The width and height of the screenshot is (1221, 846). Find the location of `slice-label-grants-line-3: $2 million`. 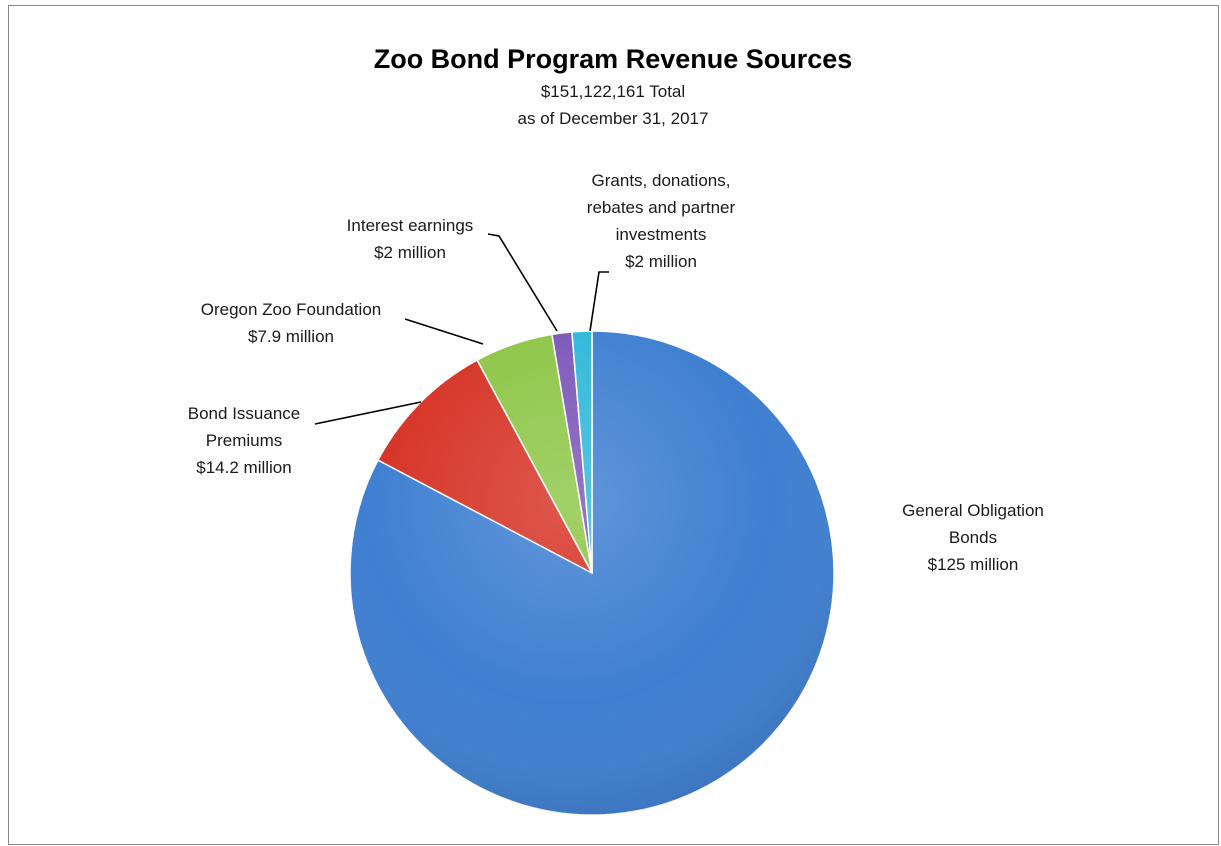

slice-label-grants-line-3: $2 million is located at coordinates (661, 261).